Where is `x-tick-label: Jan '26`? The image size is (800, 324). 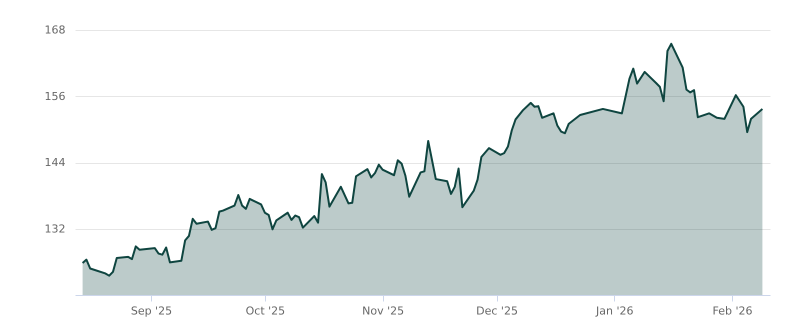
x-tick-label: Jan '26 is located at coordinates (614, 311).